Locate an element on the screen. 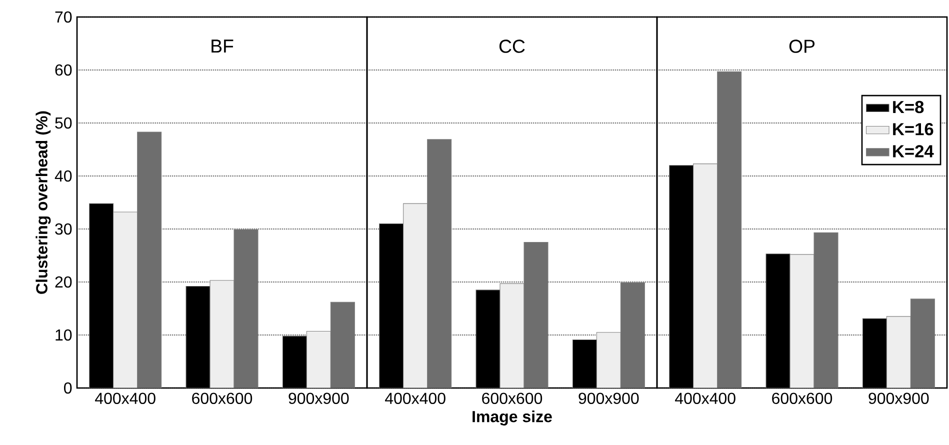  y-tick-label: 10 is located at coordinates (64, 335).